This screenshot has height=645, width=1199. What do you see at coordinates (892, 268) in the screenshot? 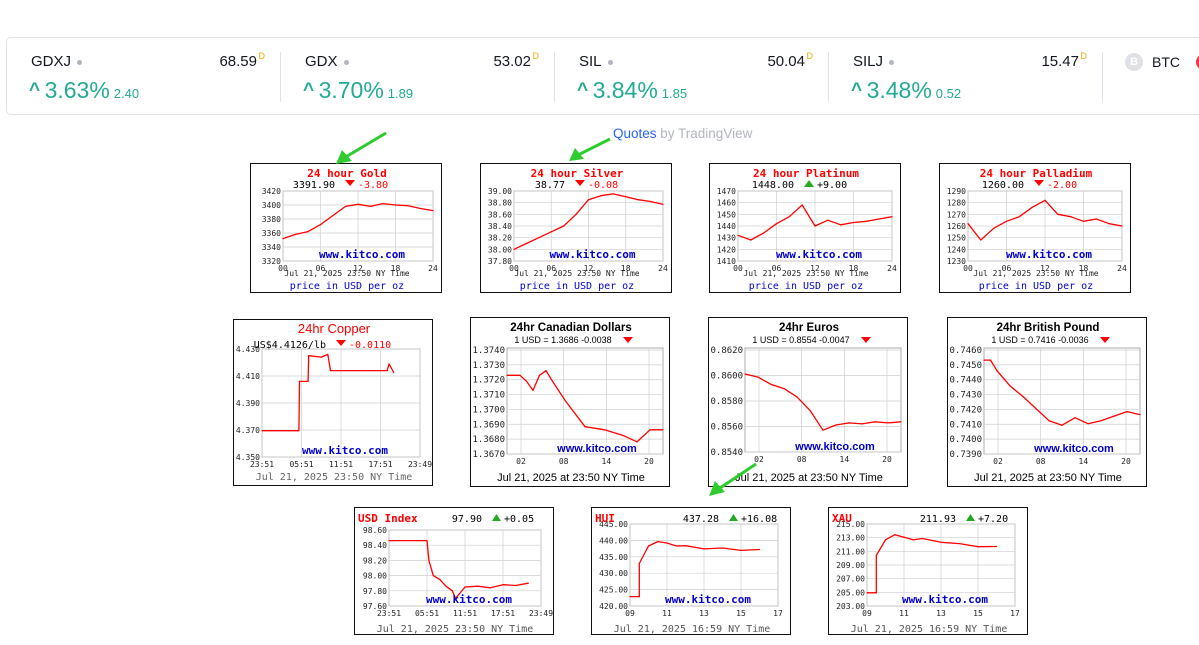
I see `x-tick-label: 24` at bounding box center [892, 268].